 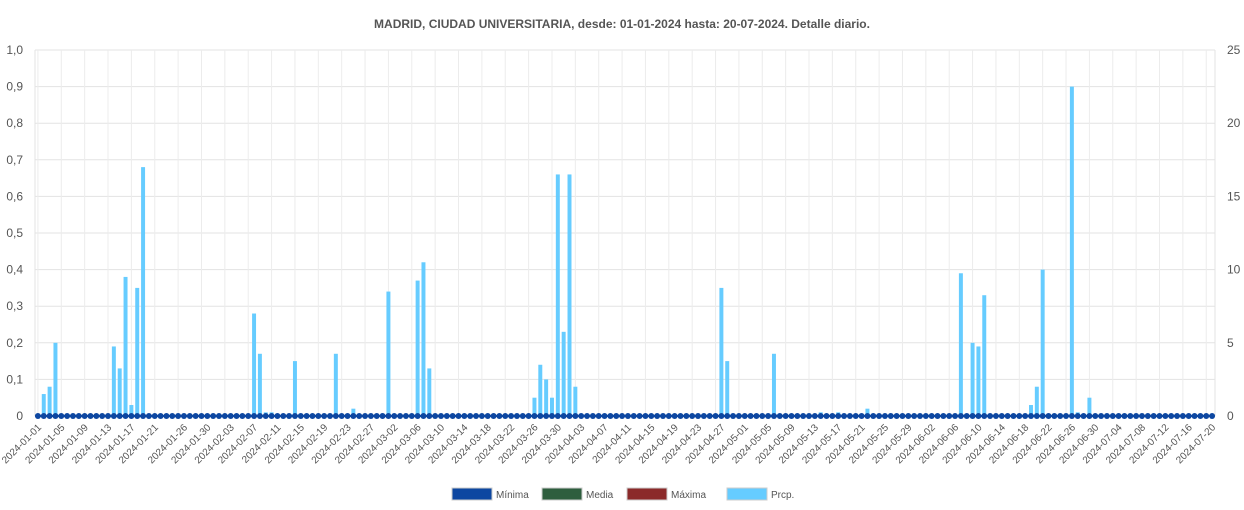 What do you see at coordinates (1234, 270) in the screenshot?
I see `right-tick-label: 10` at bounding box center [1234, 270].